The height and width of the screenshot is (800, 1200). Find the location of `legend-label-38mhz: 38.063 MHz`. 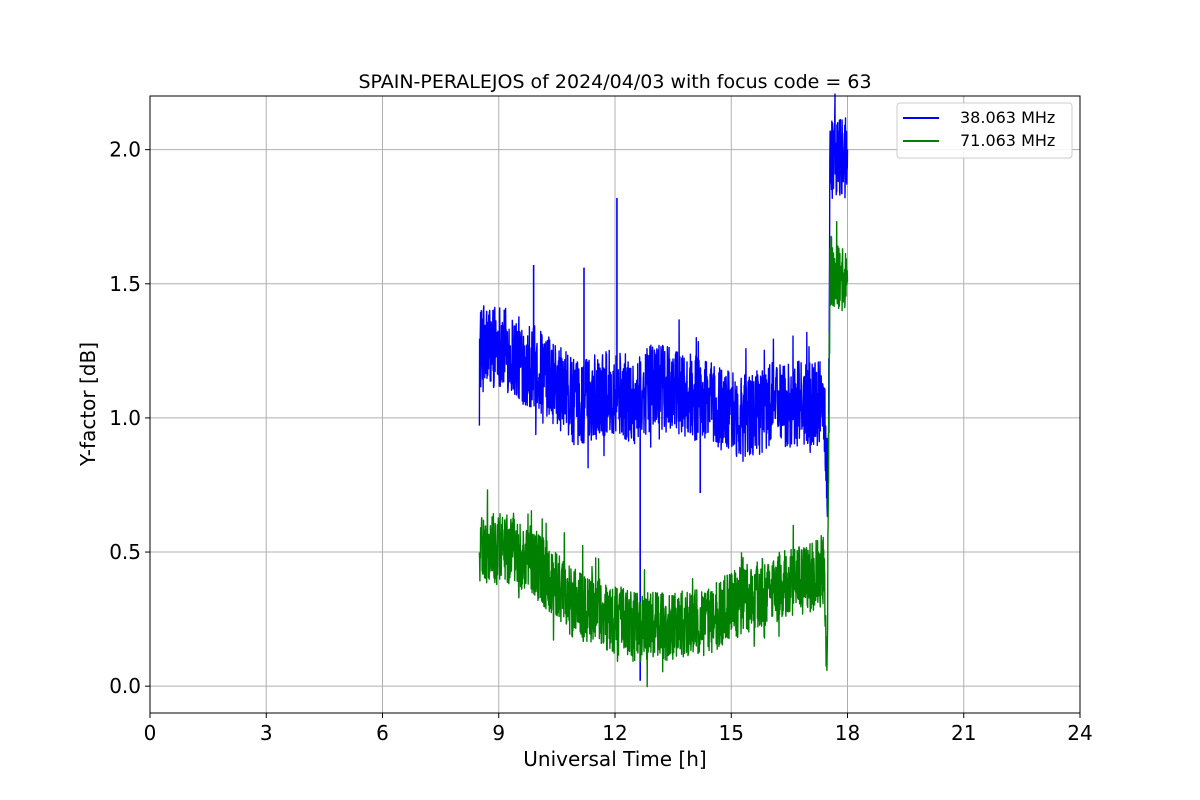

legend-label-38mhz: 38.063 MHz is located at coordinates (1007, 117).